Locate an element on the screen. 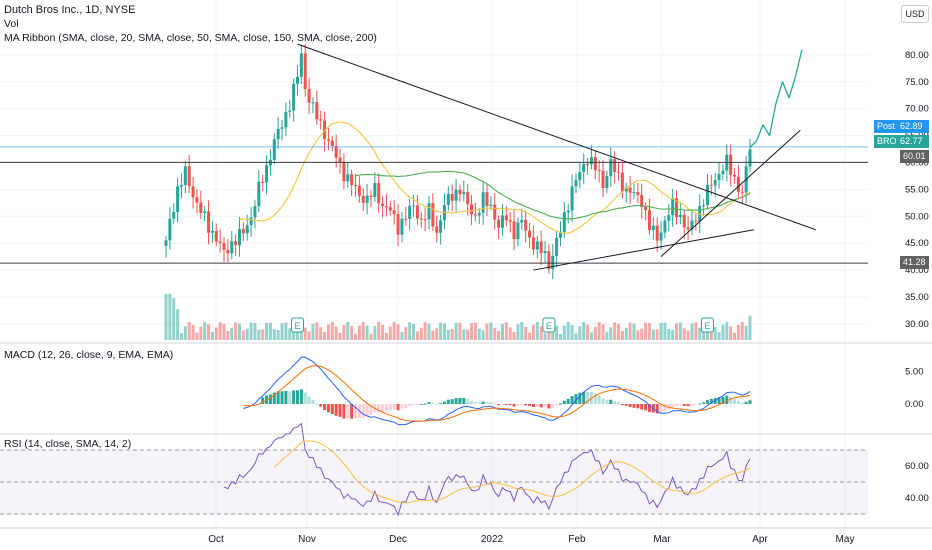  post-value-tag: 62.89 is located at coordinates (913, 126).